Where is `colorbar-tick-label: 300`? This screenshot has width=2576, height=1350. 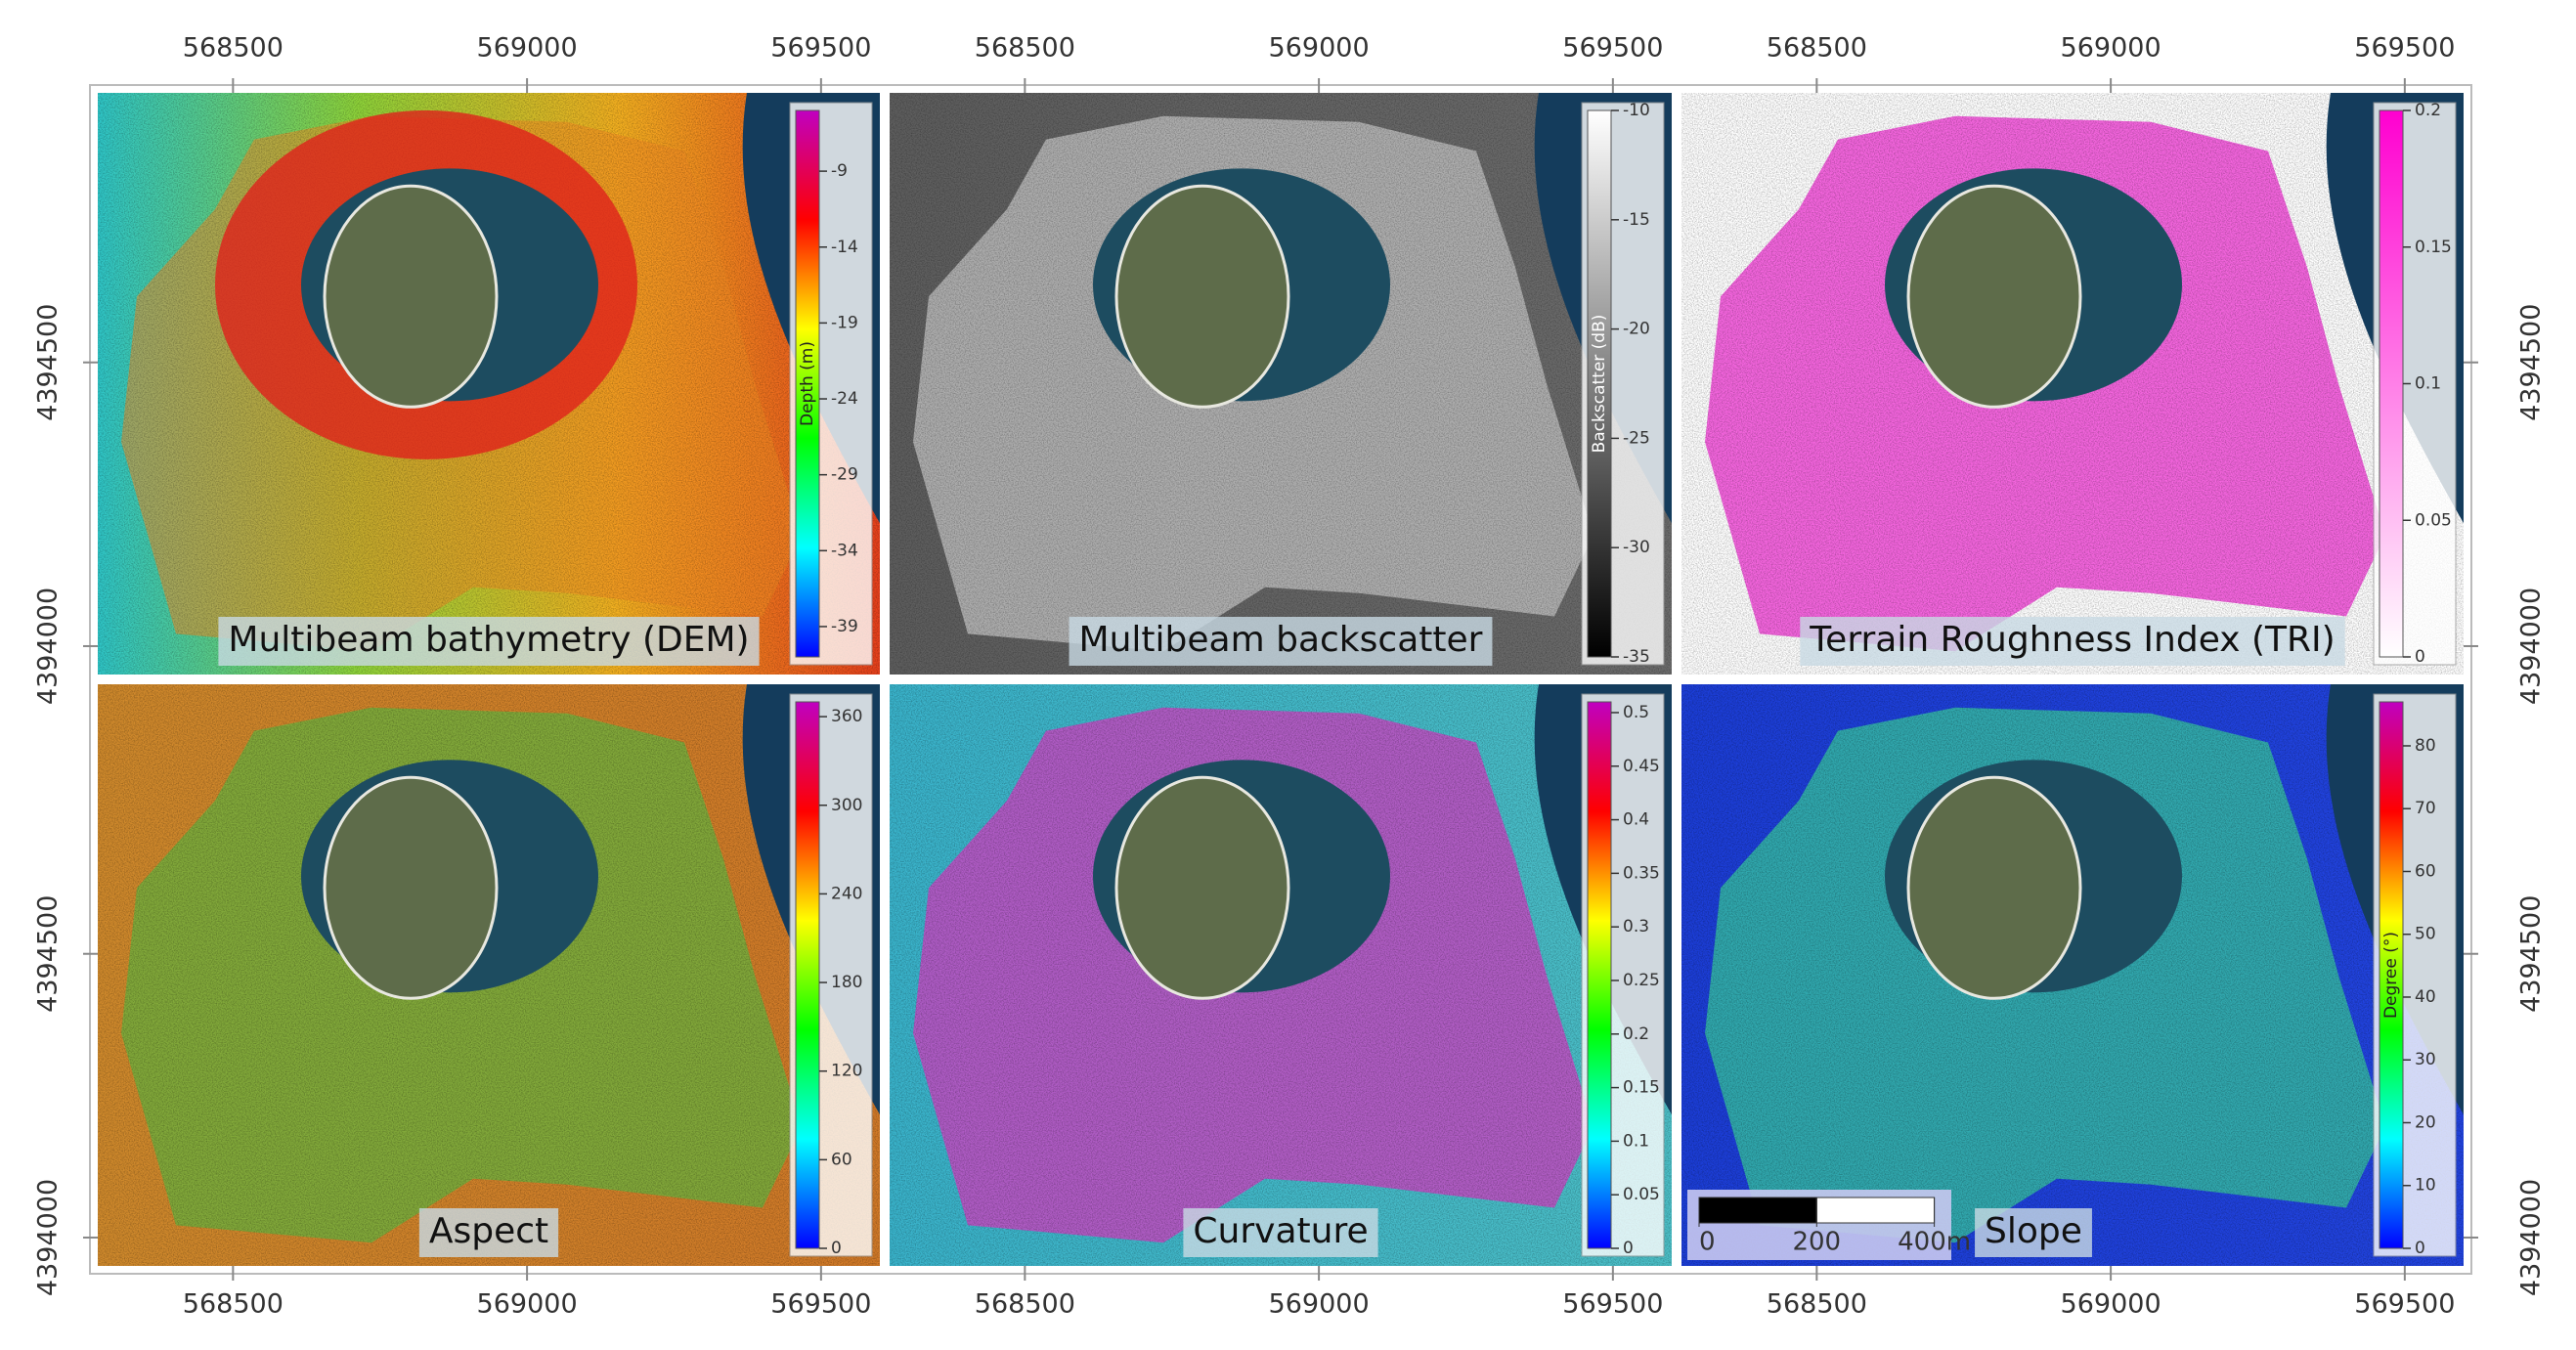 colorbar-tick-label: 300 is located at coordinates (846, 806).